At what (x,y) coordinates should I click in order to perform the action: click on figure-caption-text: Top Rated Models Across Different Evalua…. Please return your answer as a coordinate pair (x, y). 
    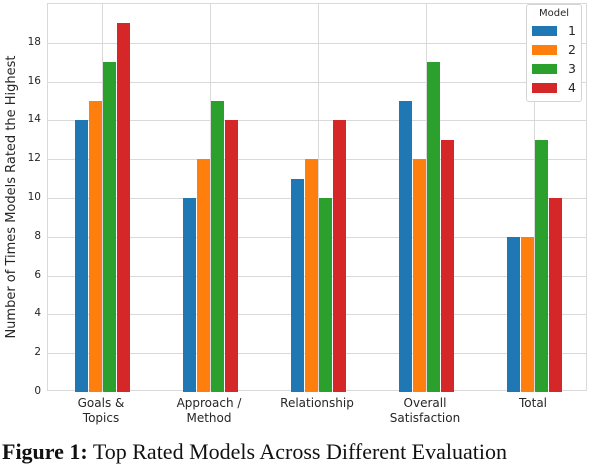
    Looking at the image, I should click on (297, 451).